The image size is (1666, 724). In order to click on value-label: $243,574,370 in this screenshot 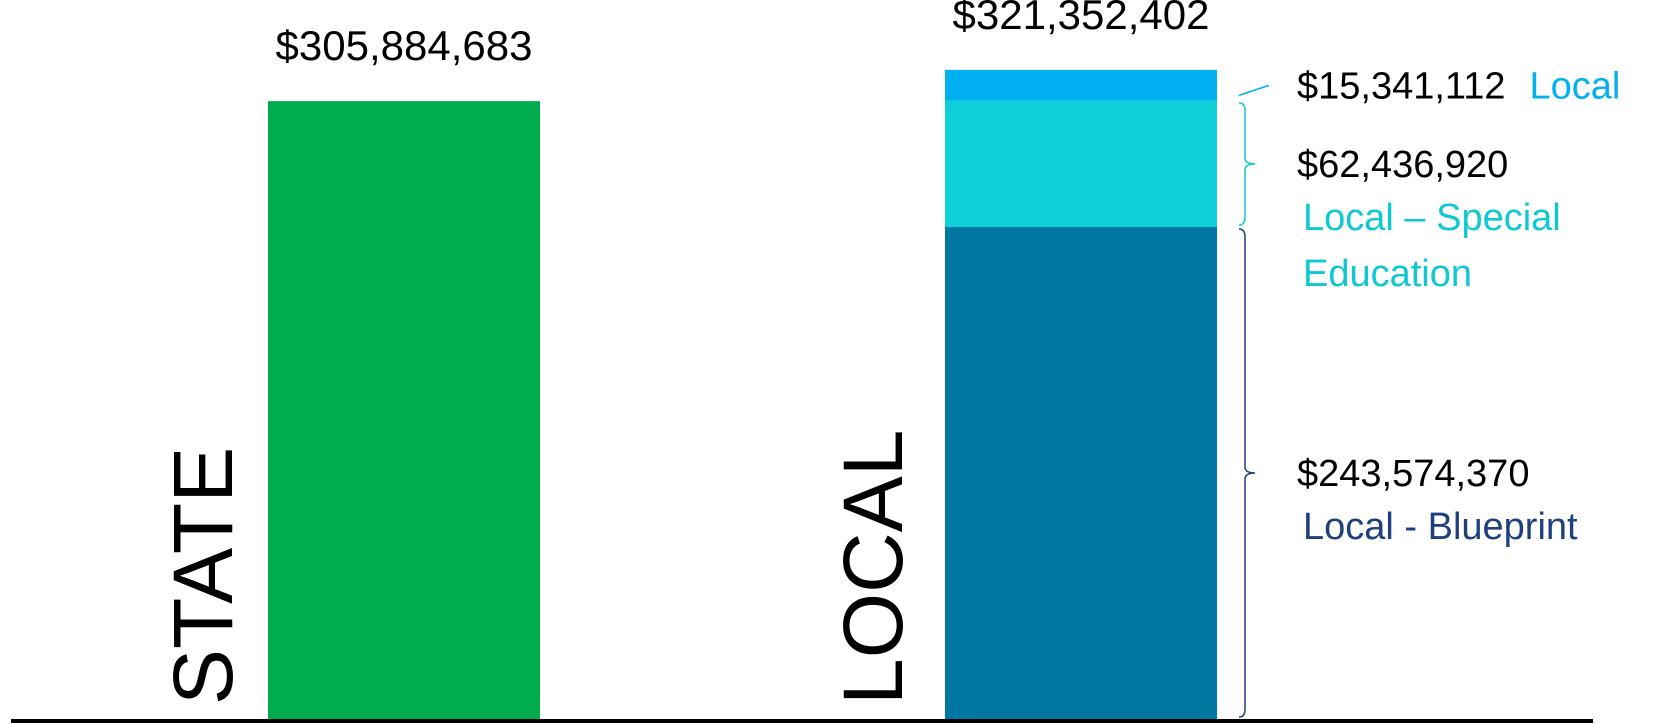, I will do `click(1413, 474)`.